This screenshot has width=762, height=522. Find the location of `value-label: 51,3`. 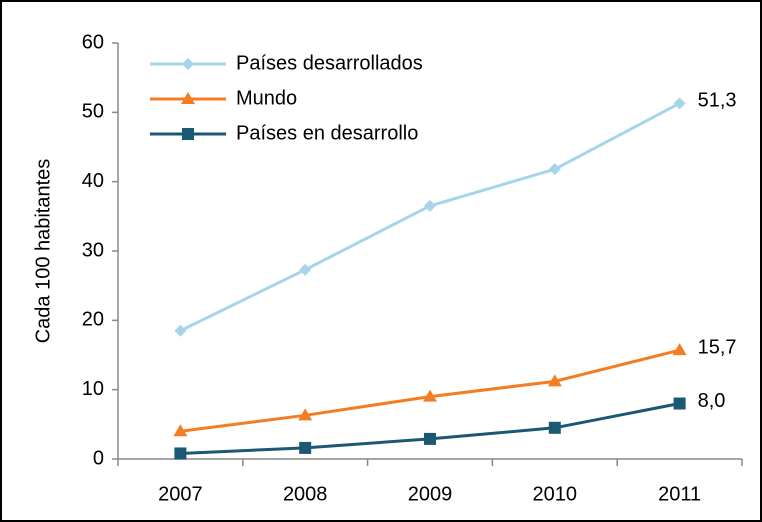

value-label: 51,3 is located at coordinates (717, 101).